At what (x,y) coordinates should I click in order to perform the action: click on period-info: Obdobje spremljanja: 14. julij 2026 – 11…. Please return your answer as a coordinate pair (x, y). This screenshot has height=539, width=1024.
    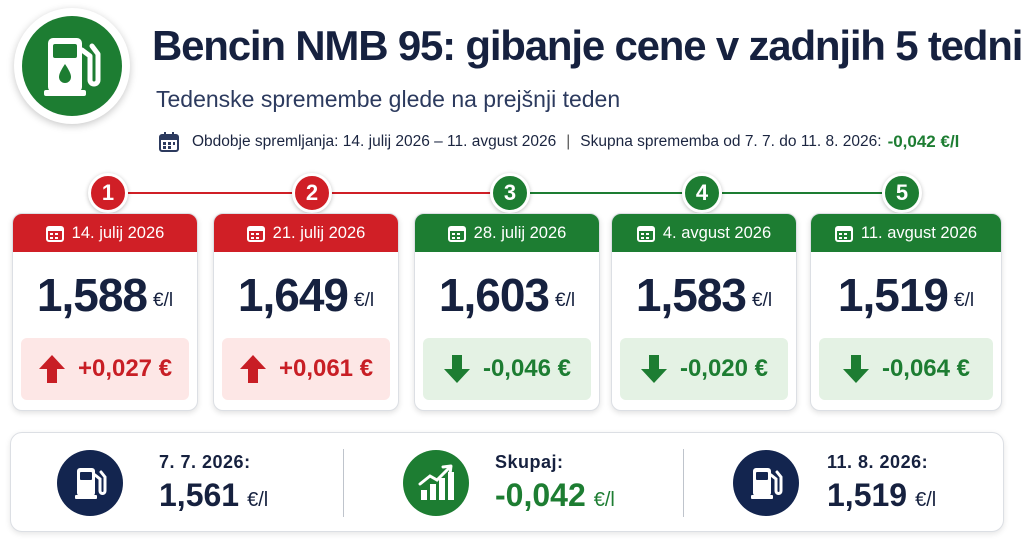
    Looking at the image, I should click on (558, 142).